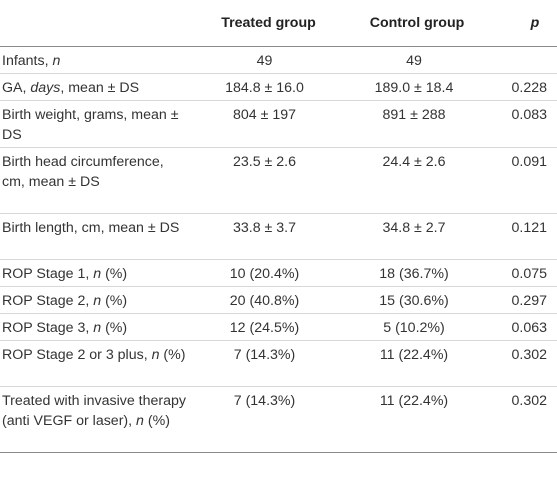  I want to click on treated-group-value: 49, so click(264, 60).